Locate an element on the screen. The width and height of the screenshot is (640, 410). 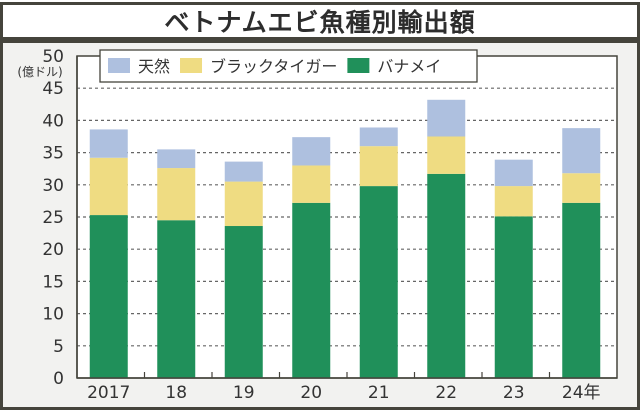
legend-box is located at coordinates (288, 66).